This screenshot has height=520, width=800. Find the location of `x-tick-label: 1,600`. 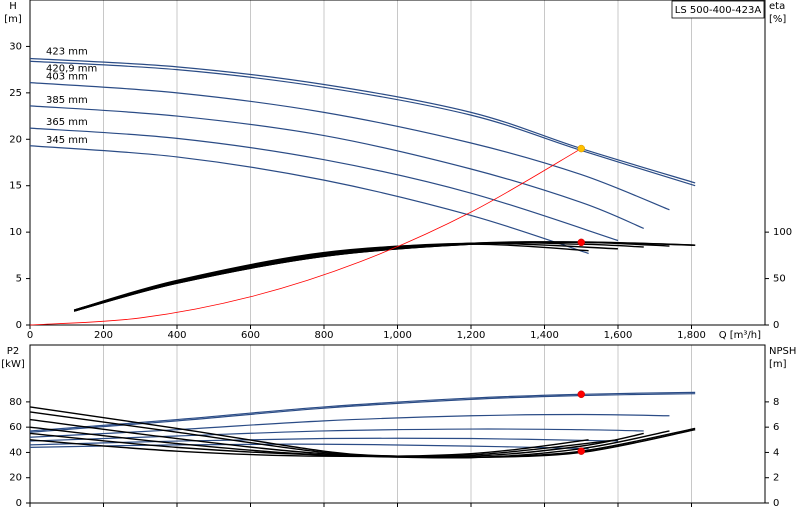

x-tick-label: 1,600 is located at coordinates (618, 335).